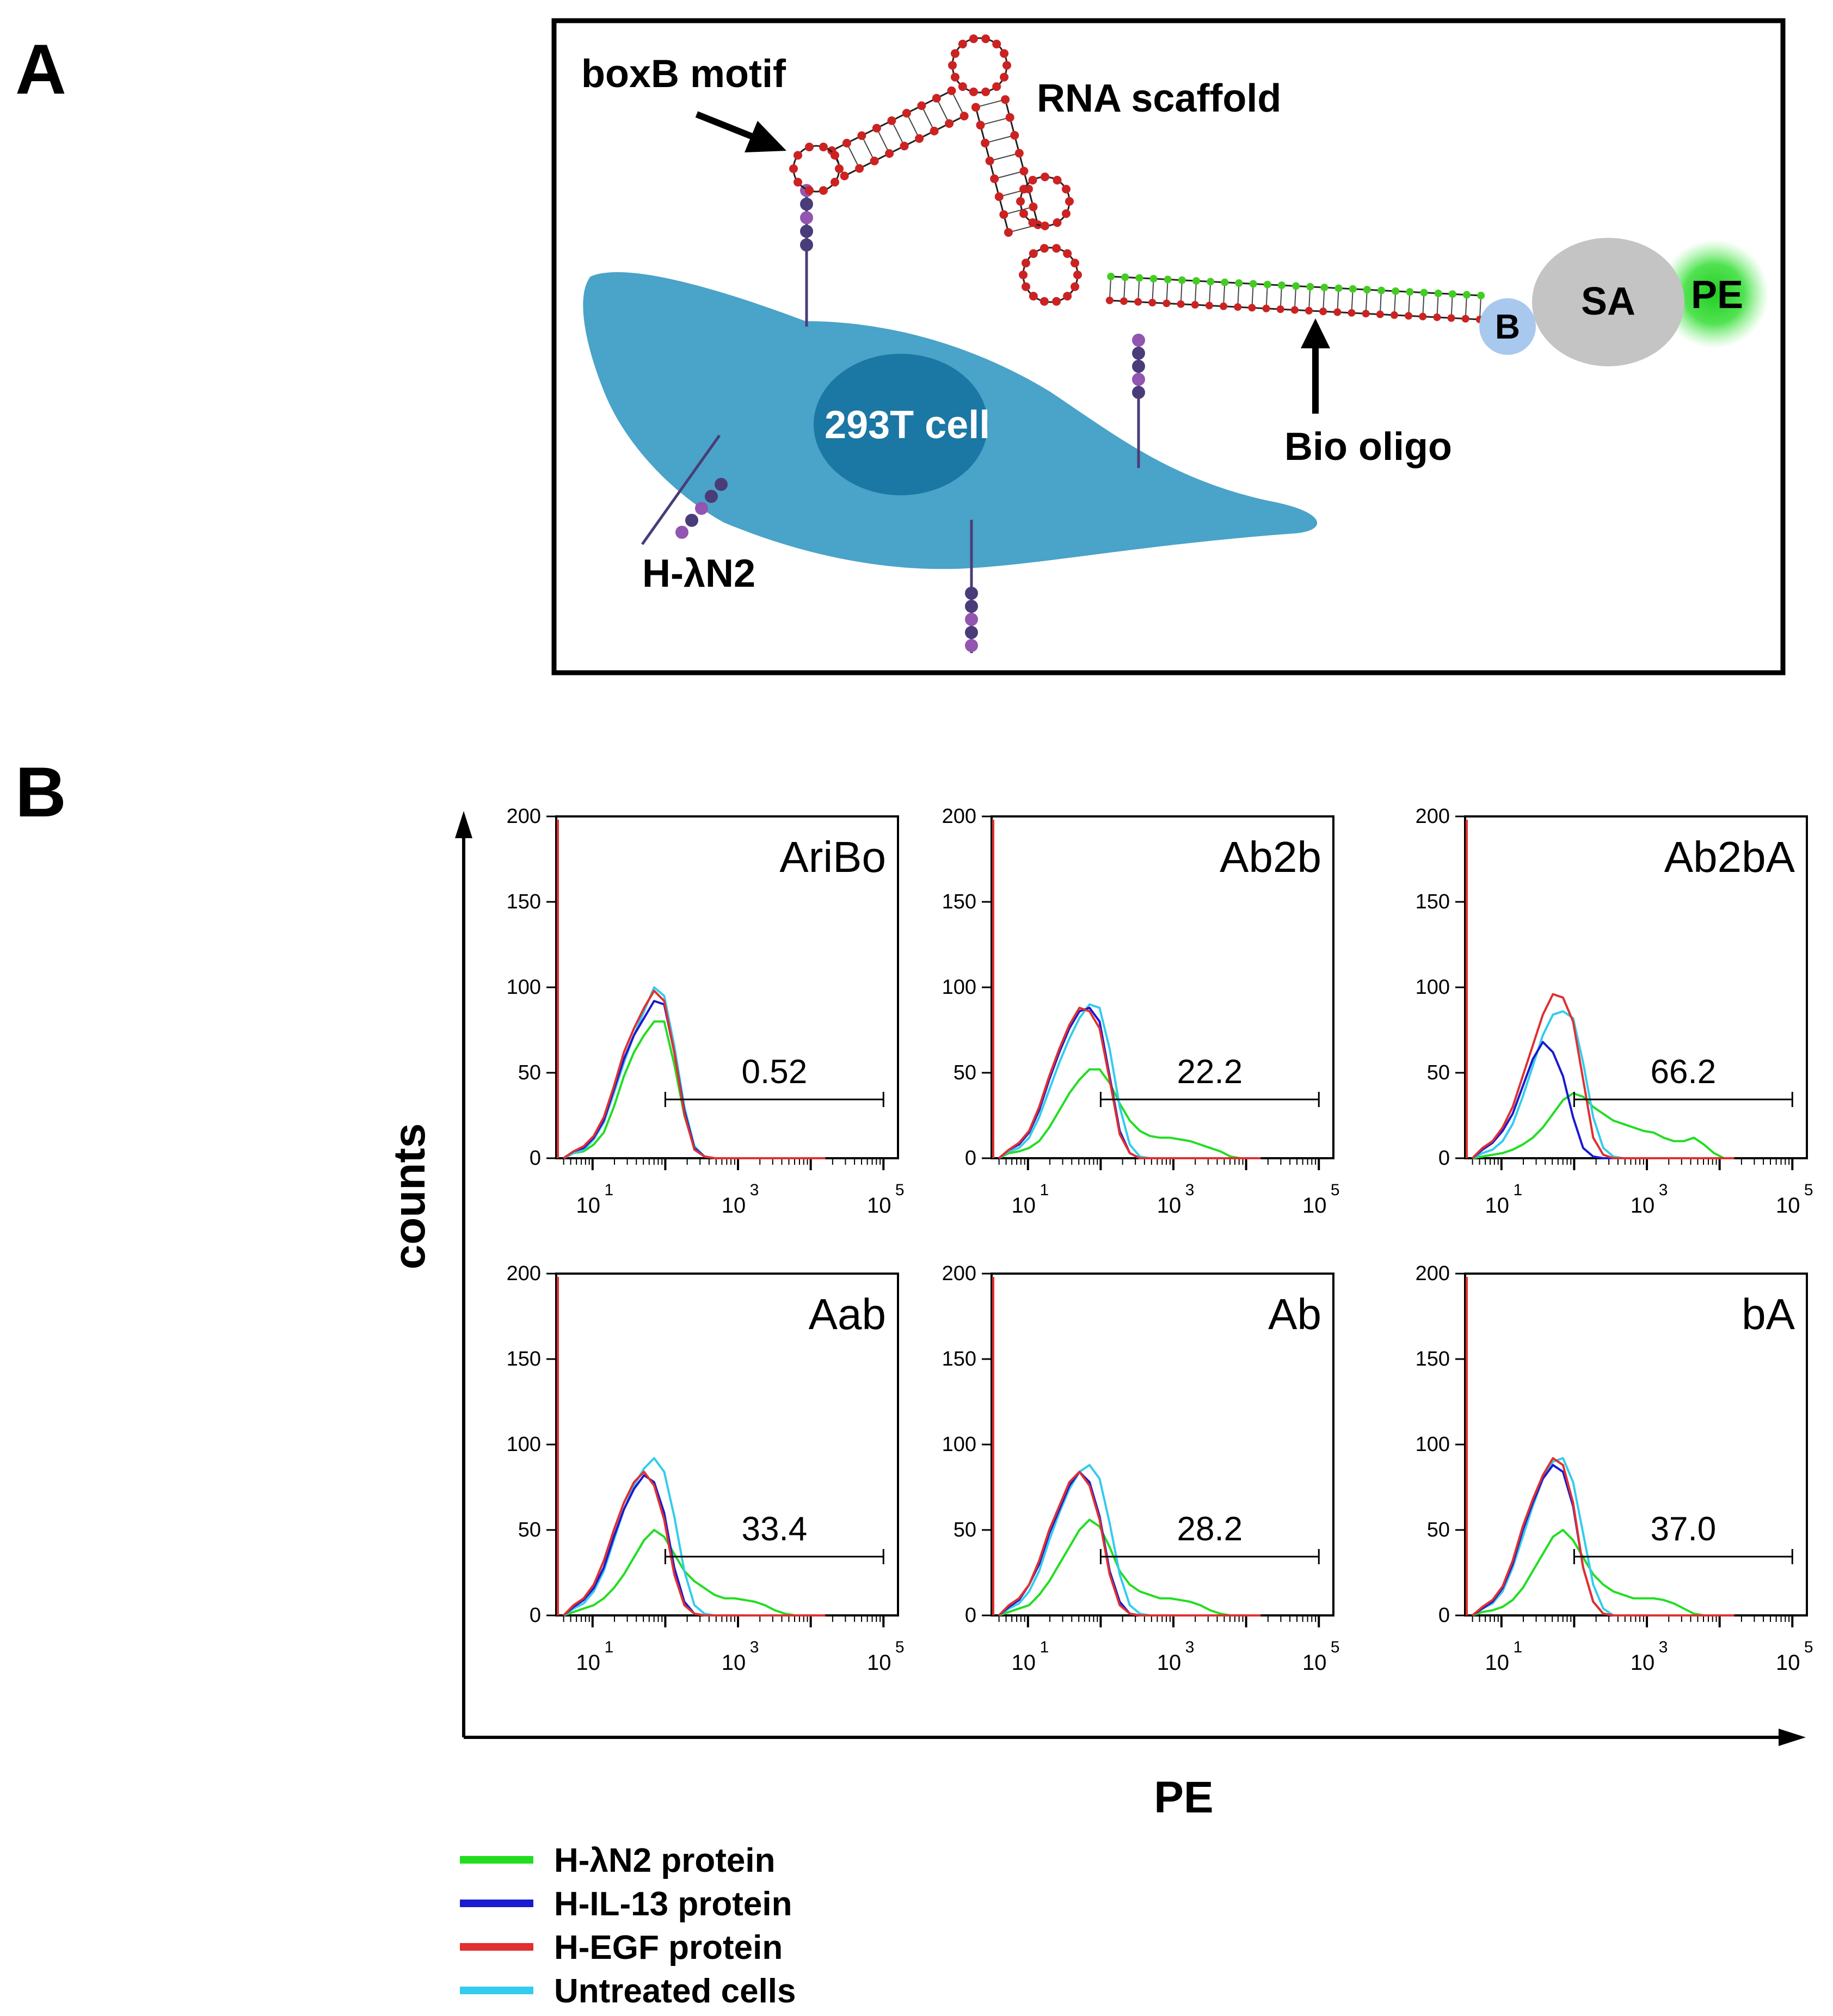  Describe the element at coordinates (409, 1196) in the screenshot. I see `y-axis-label: counts` at that location.